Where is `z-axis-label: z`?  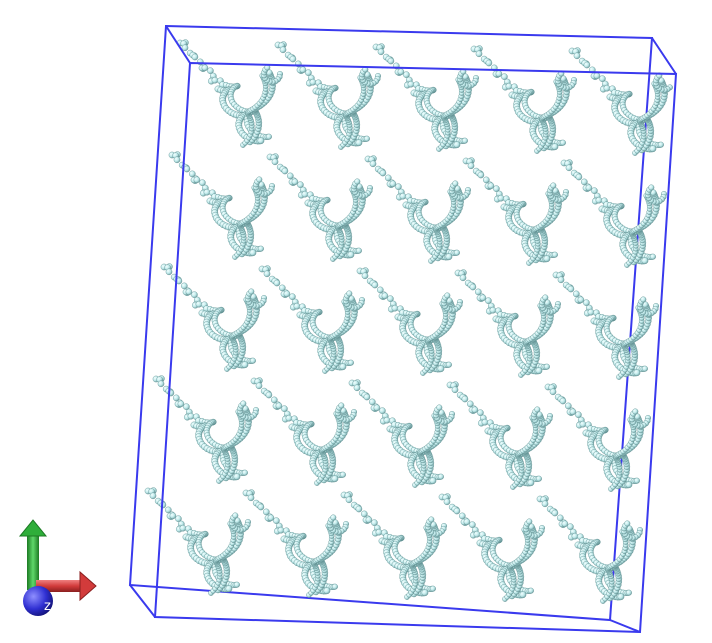
z-axis-label: z is located at coordinates (47, 606).